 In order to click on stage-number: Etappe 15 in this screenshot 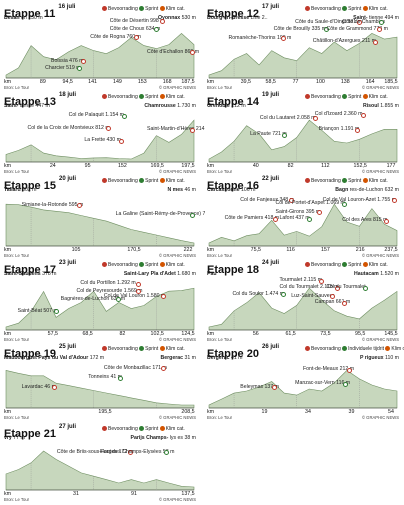, I will do `click(32, 186)`.